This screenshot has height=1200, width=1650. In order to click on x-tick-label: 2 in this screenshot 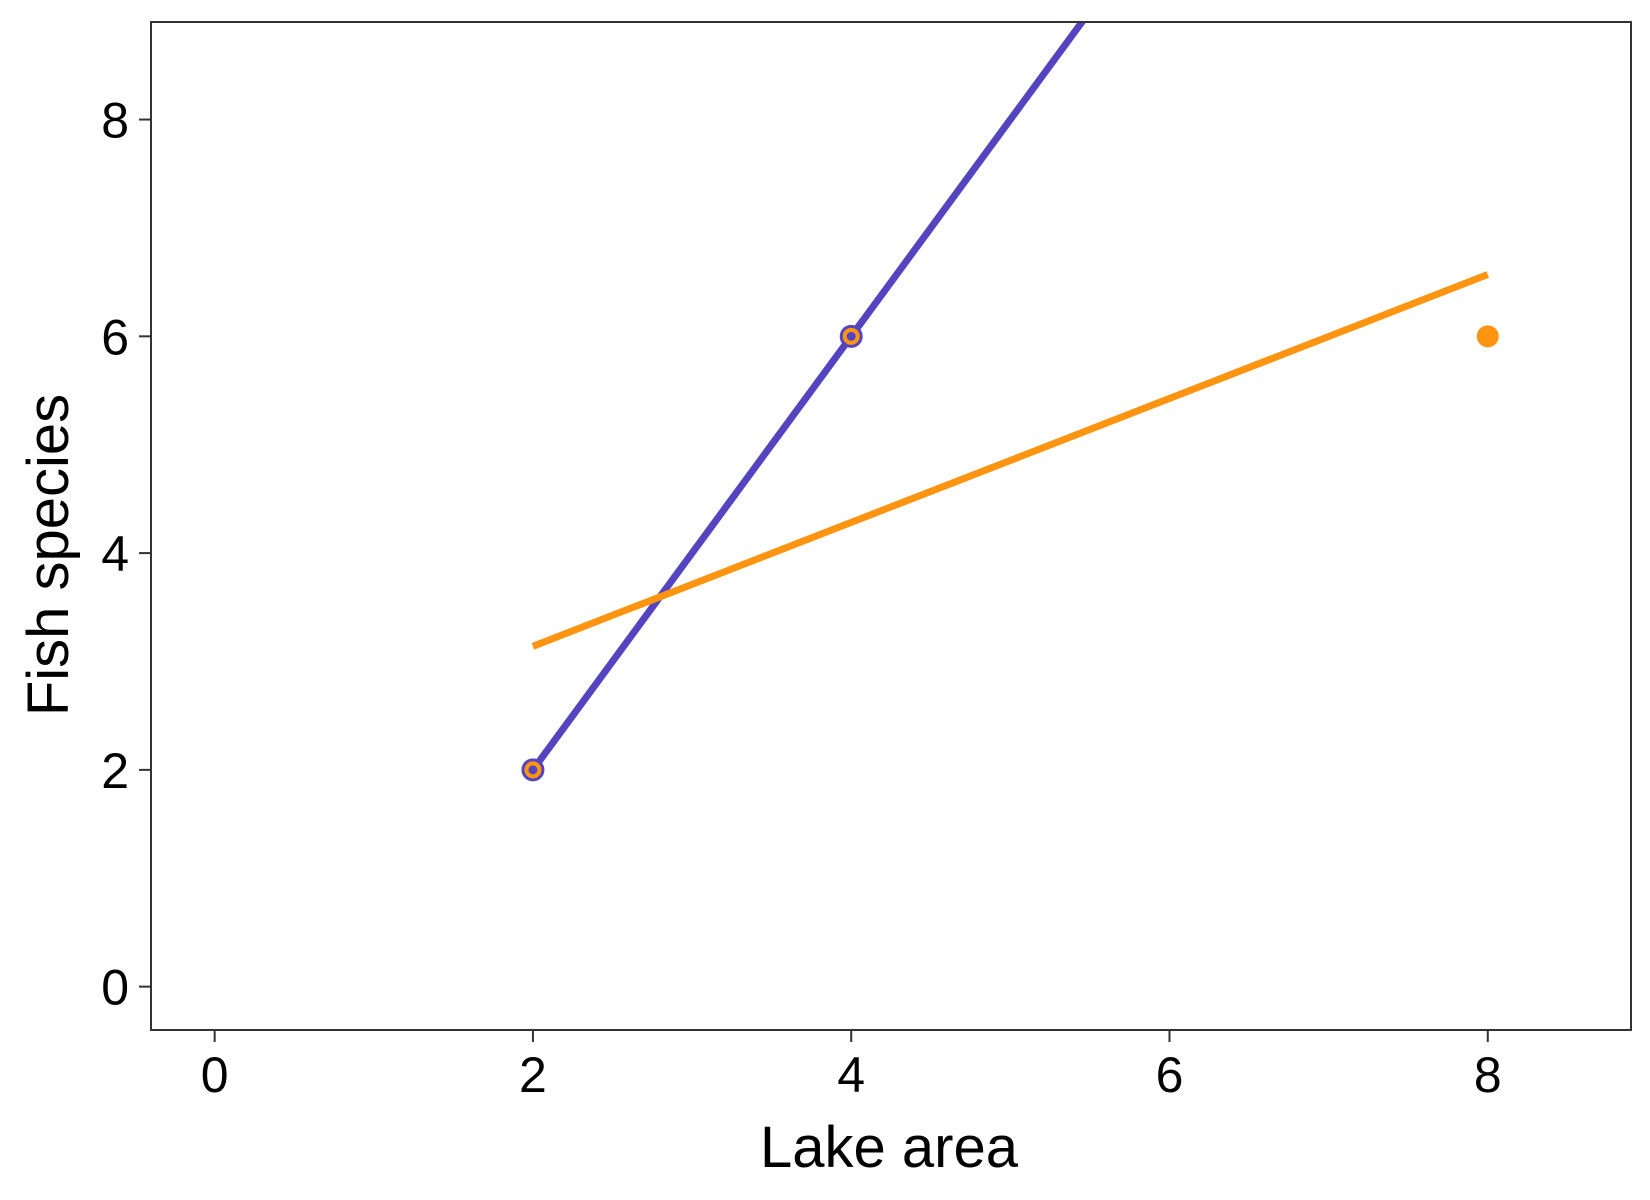, I will do `click(533, 1075)`.